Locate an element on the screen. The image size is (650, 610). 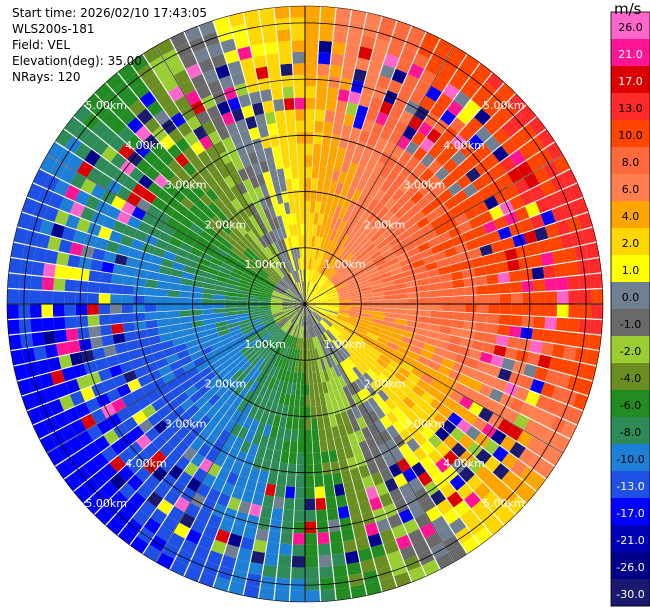
elevation-label: Elevation(deg): 35.00 is located at coordinates (77, 61).